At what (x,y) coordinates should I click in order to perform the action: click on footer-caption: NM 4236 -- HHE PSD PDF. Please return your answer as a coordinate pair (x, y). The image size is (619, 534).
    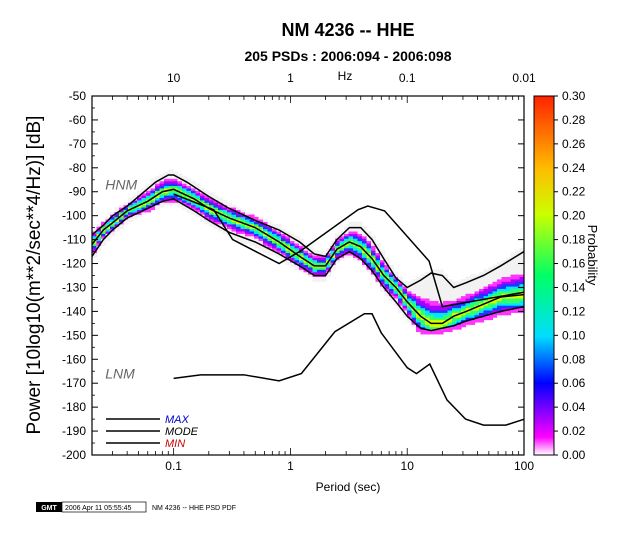
    Looking at the image, I should click on (194, 508).